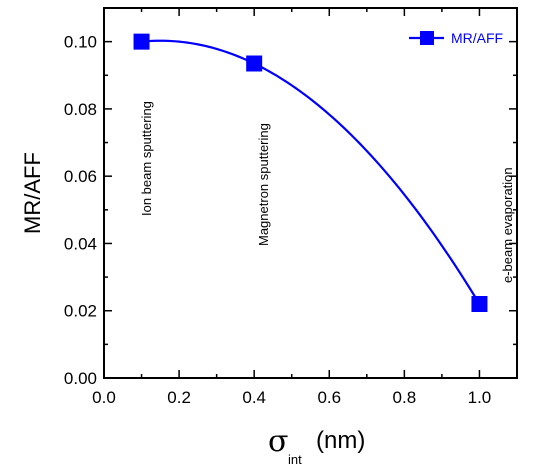  Describe the element at coordinates (254, 397) in the screenshot. I see `x-tick-label: 0.4` at that location.